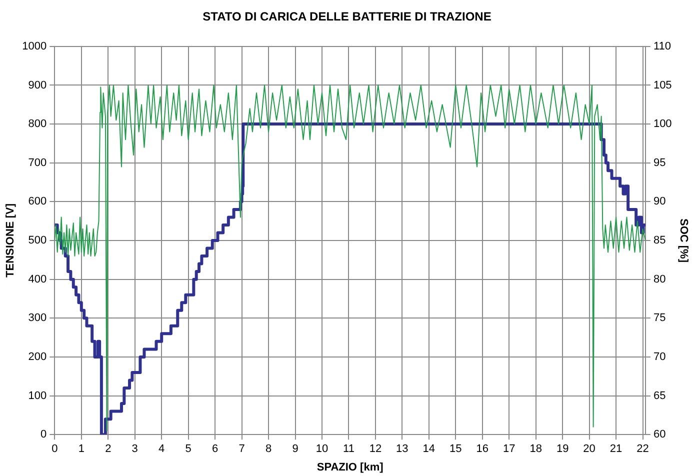  What do you see at coordinates (37, 124) in the screenshot?
I see `y-tick-label: 800` at bounding box center [37, 124].